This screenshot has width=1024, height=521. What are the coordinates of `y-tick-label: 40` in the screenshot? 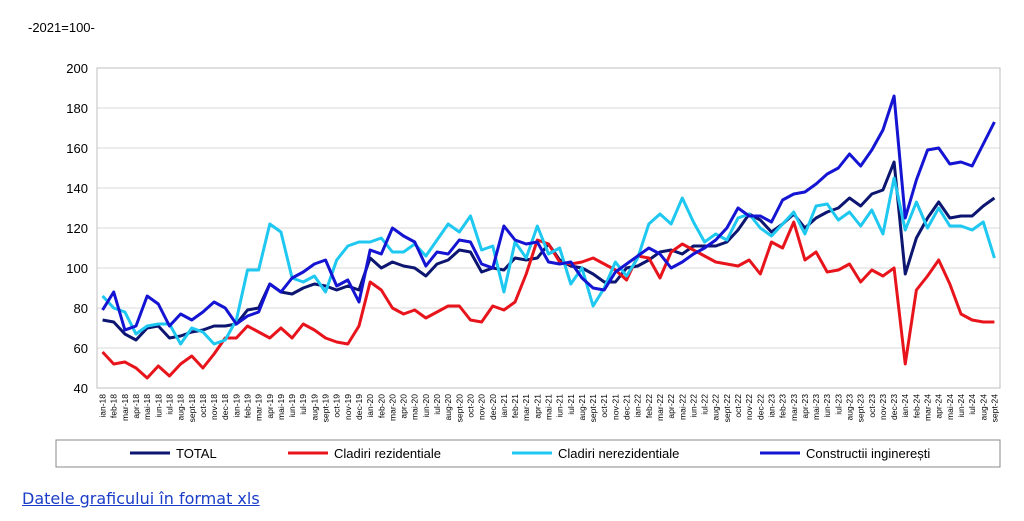 It's located at (81, 388).